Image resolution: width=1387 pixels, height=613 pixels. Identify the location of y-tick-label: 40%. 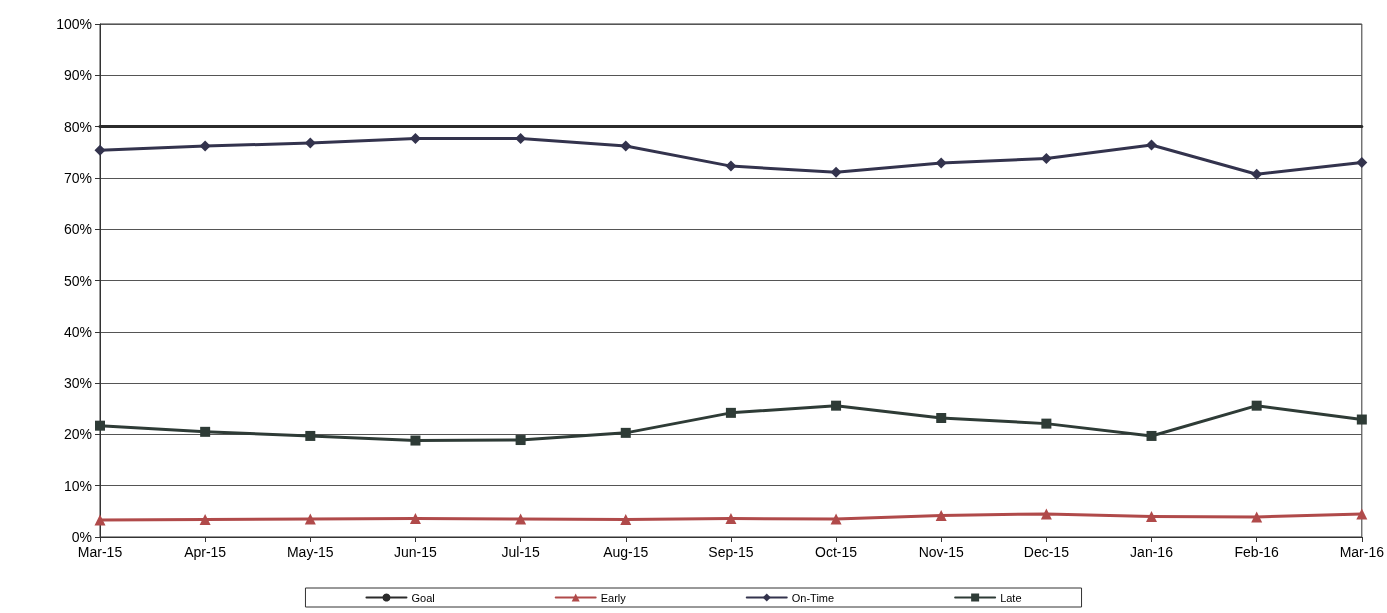
(77, 331).